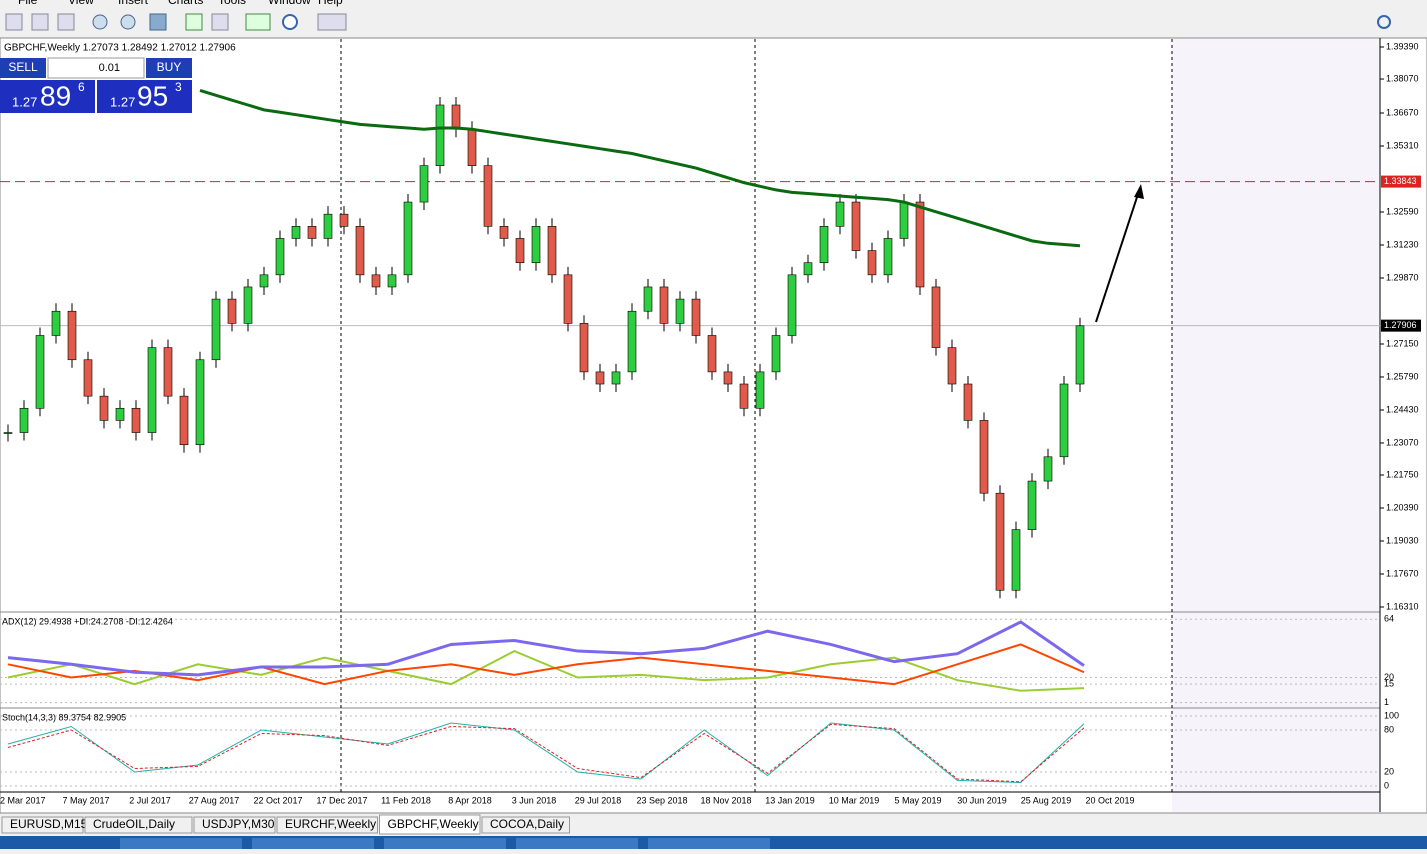 The height and width of the screenshot is (854, 1427). Describe the element at coordinates (1384, 22) in the screenshot. I see `search` at that location.